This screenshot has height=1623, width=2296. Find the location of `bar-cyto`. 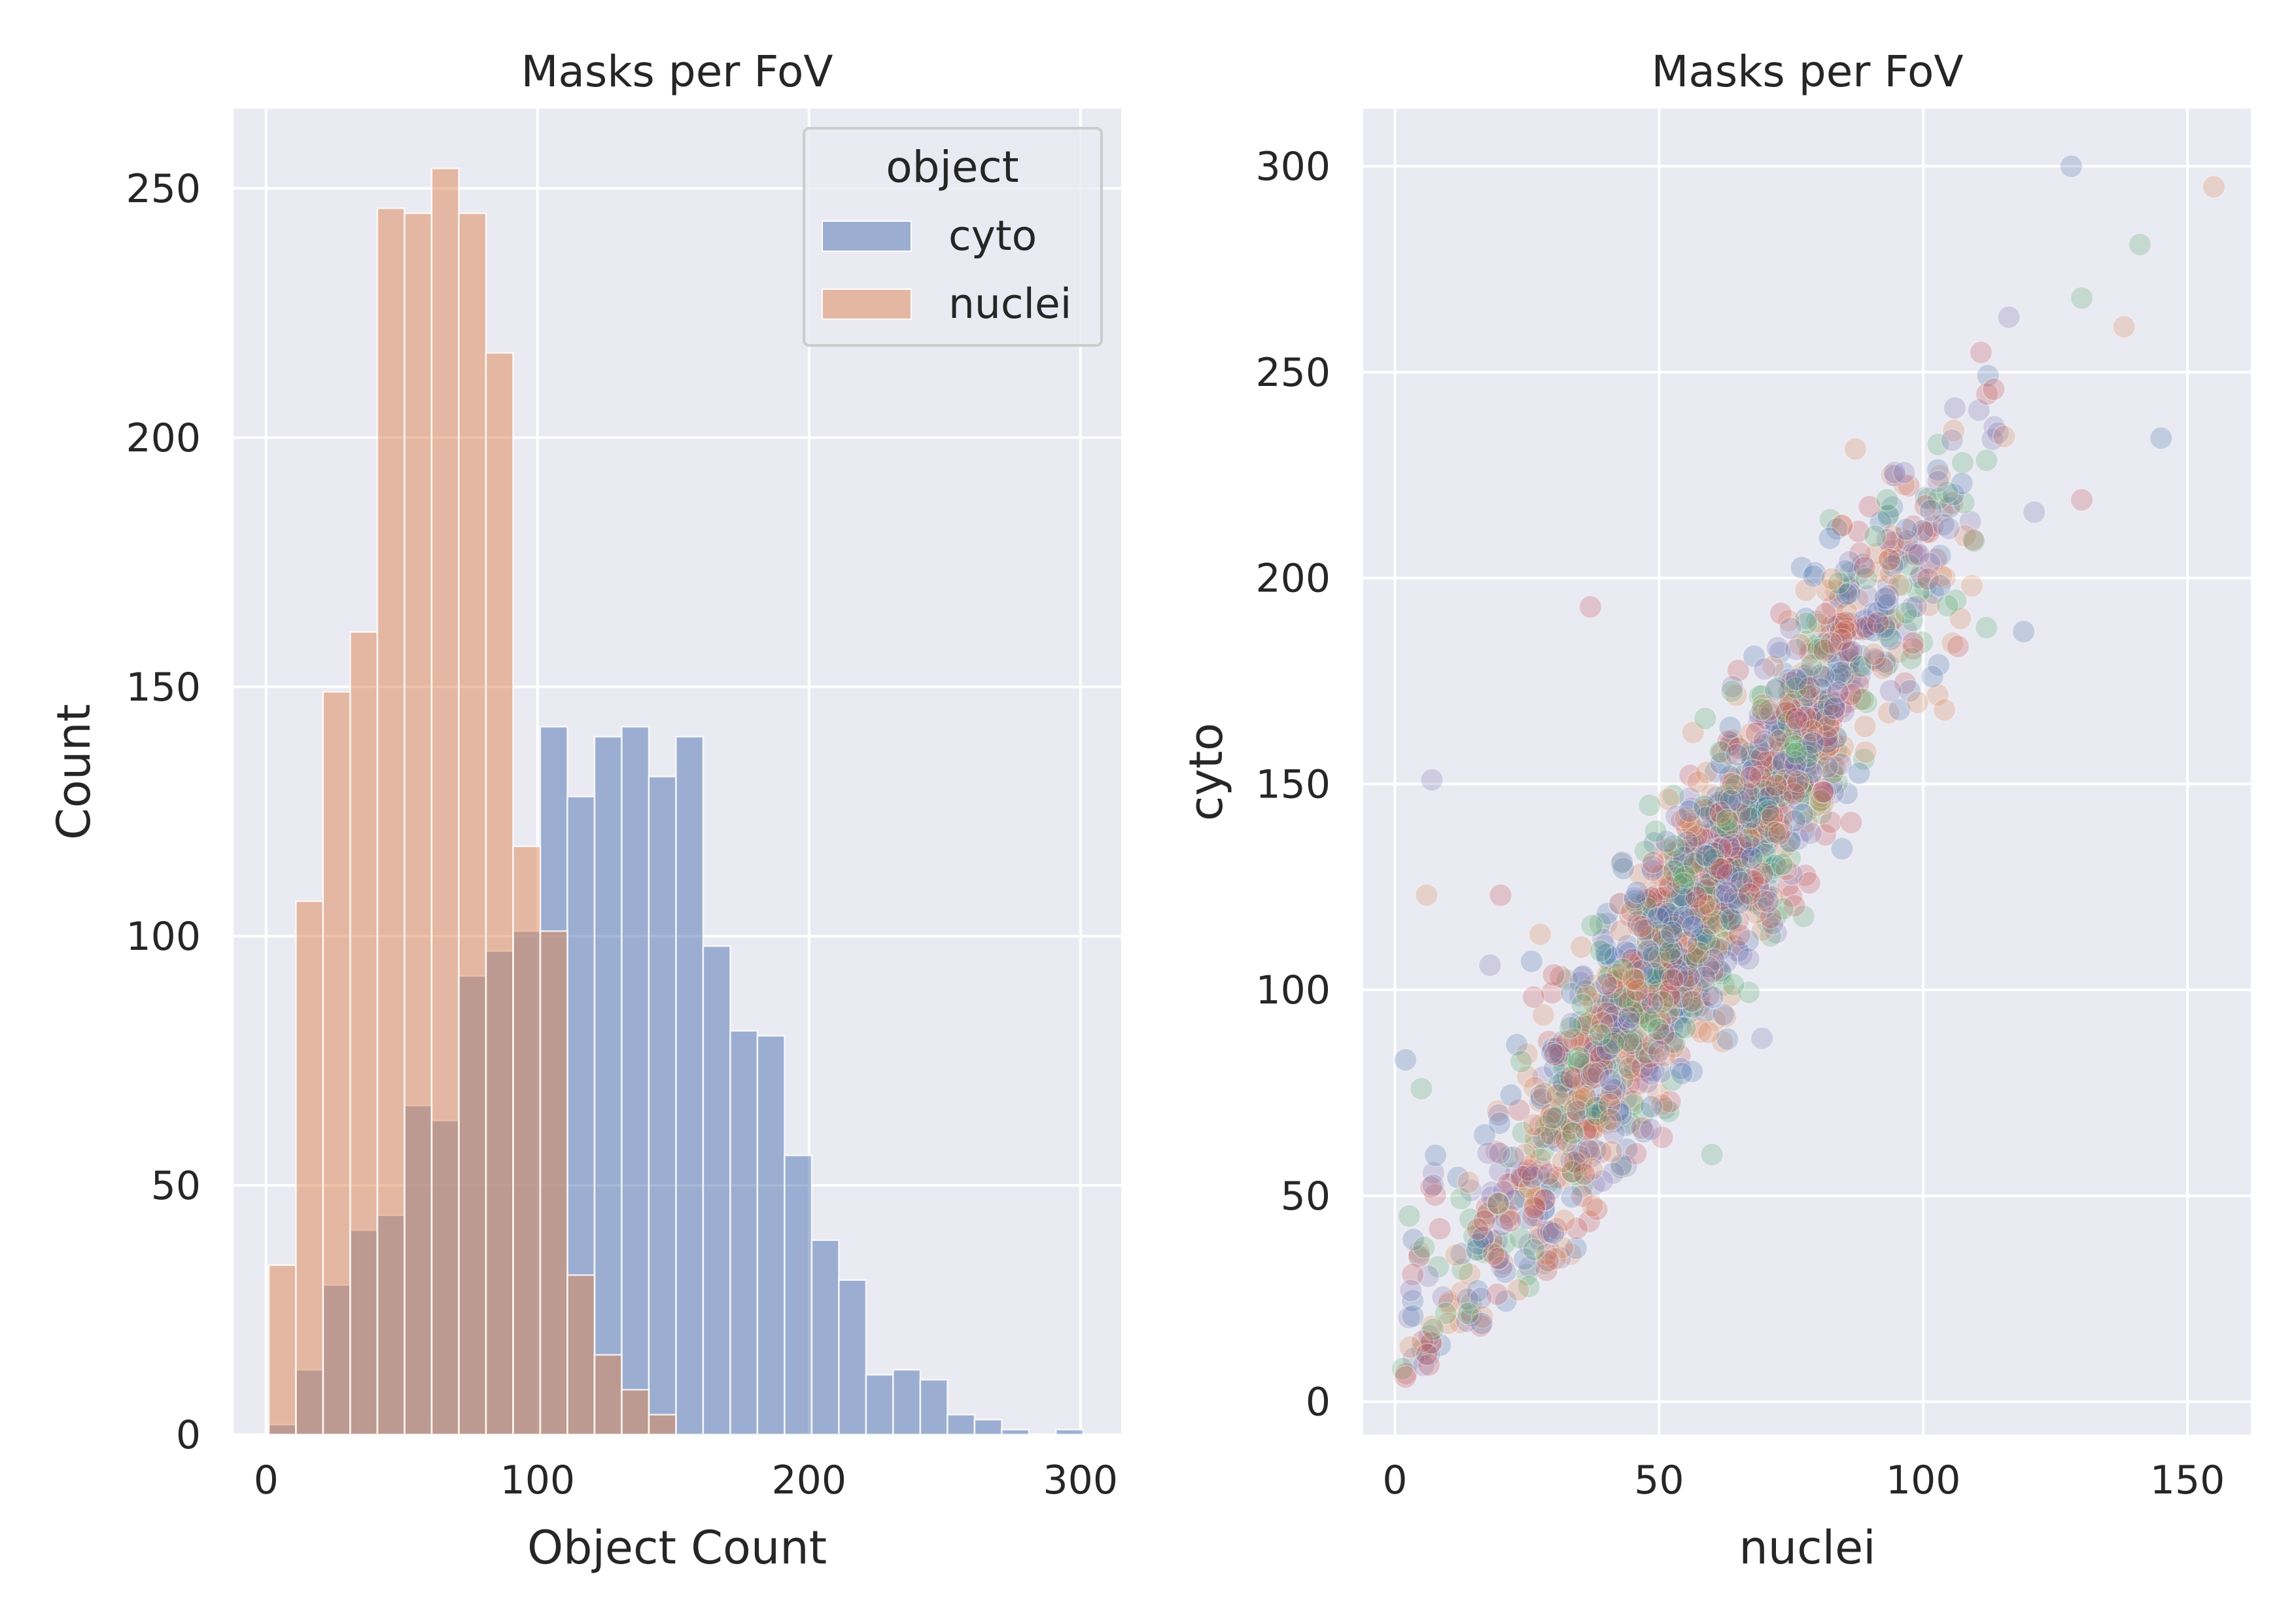

bar-cyto is located at coordinates (744, 1233).